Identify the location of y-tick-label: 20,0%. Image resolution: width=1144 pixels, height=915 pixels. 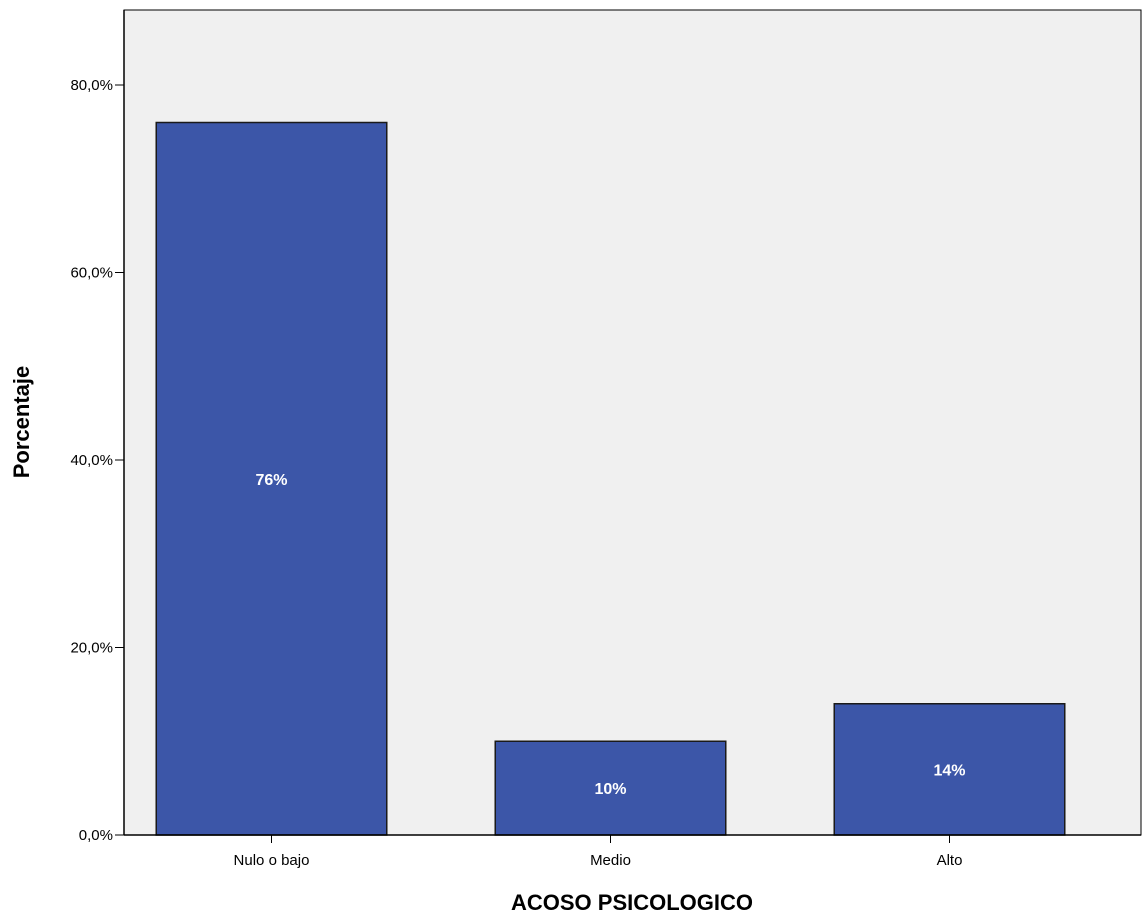
(91, 648).